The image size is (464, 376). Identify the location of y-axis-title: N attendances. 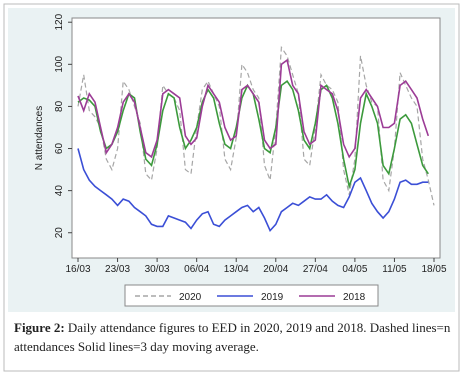
(39, 138).